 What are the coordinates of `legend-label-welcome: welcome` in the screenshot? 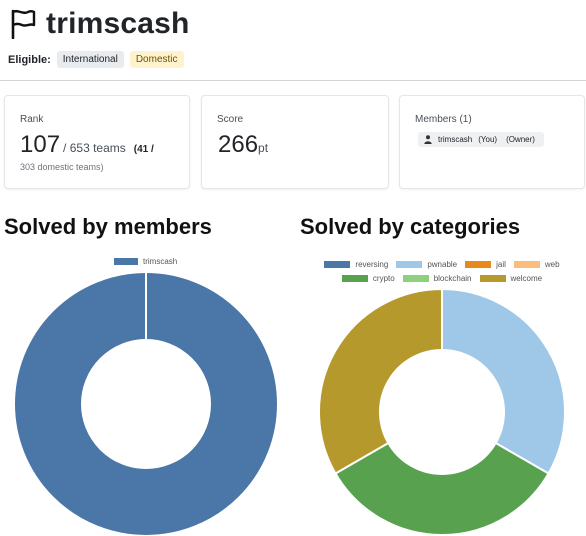 It's located at (526, 278).